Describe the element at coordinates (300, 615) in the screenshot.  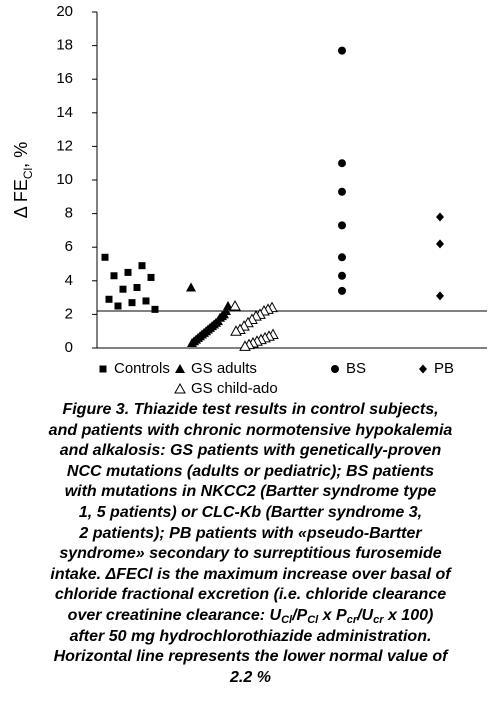
I see `caption-part: /P` at that location.